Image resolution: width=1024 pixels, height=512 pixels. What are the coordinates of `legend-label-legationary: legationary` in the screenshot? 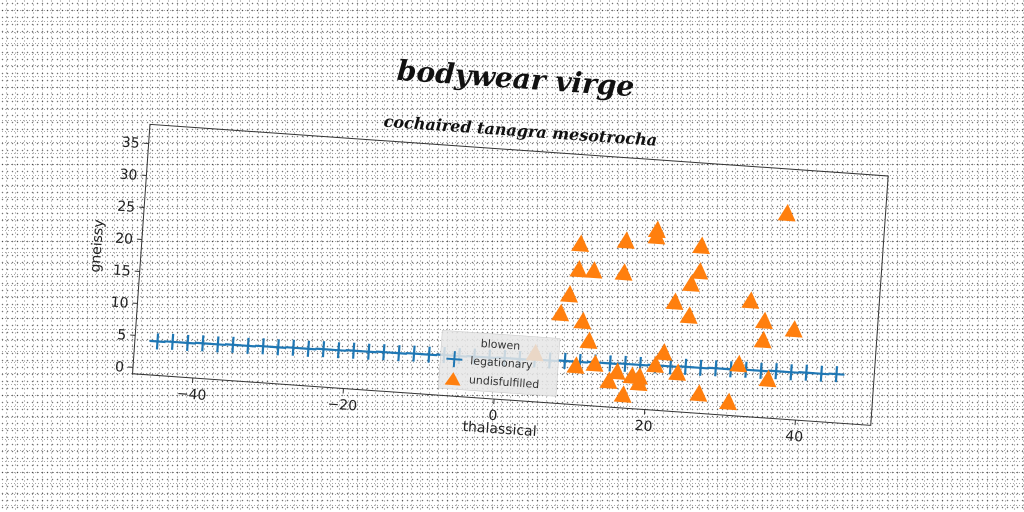 It's located at (502, 362).